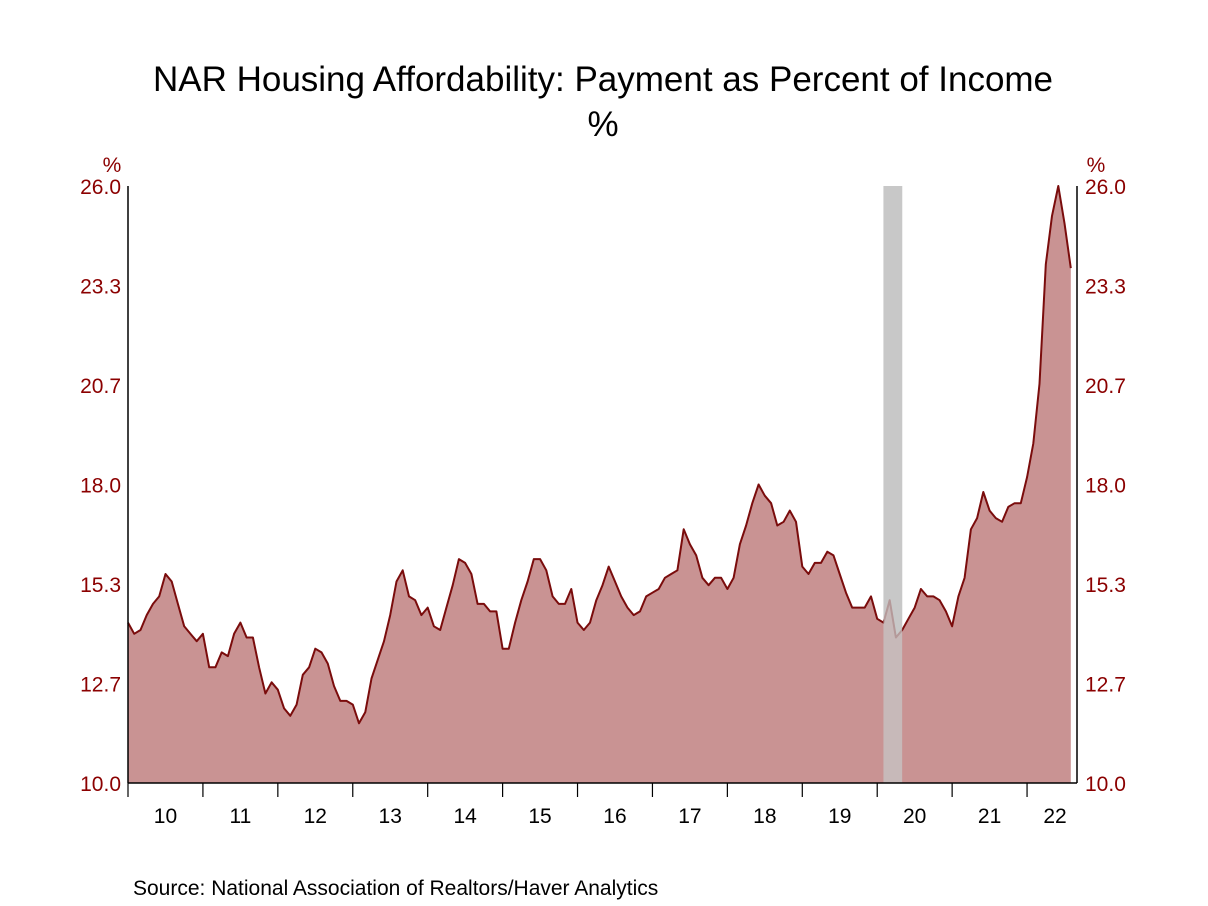 The width and height of the screenshot is (1208, 906). Describe the element at coordinates (1105, 287) in the screenshot. I see `y-tick-label-right: 23.3` at that location.